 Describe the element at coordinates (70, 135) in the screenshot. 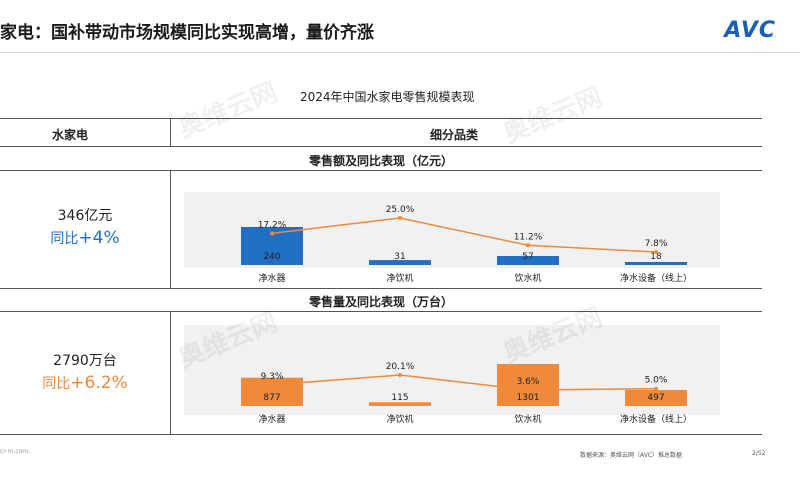

I see `column-header-left: 水家电` at that location.